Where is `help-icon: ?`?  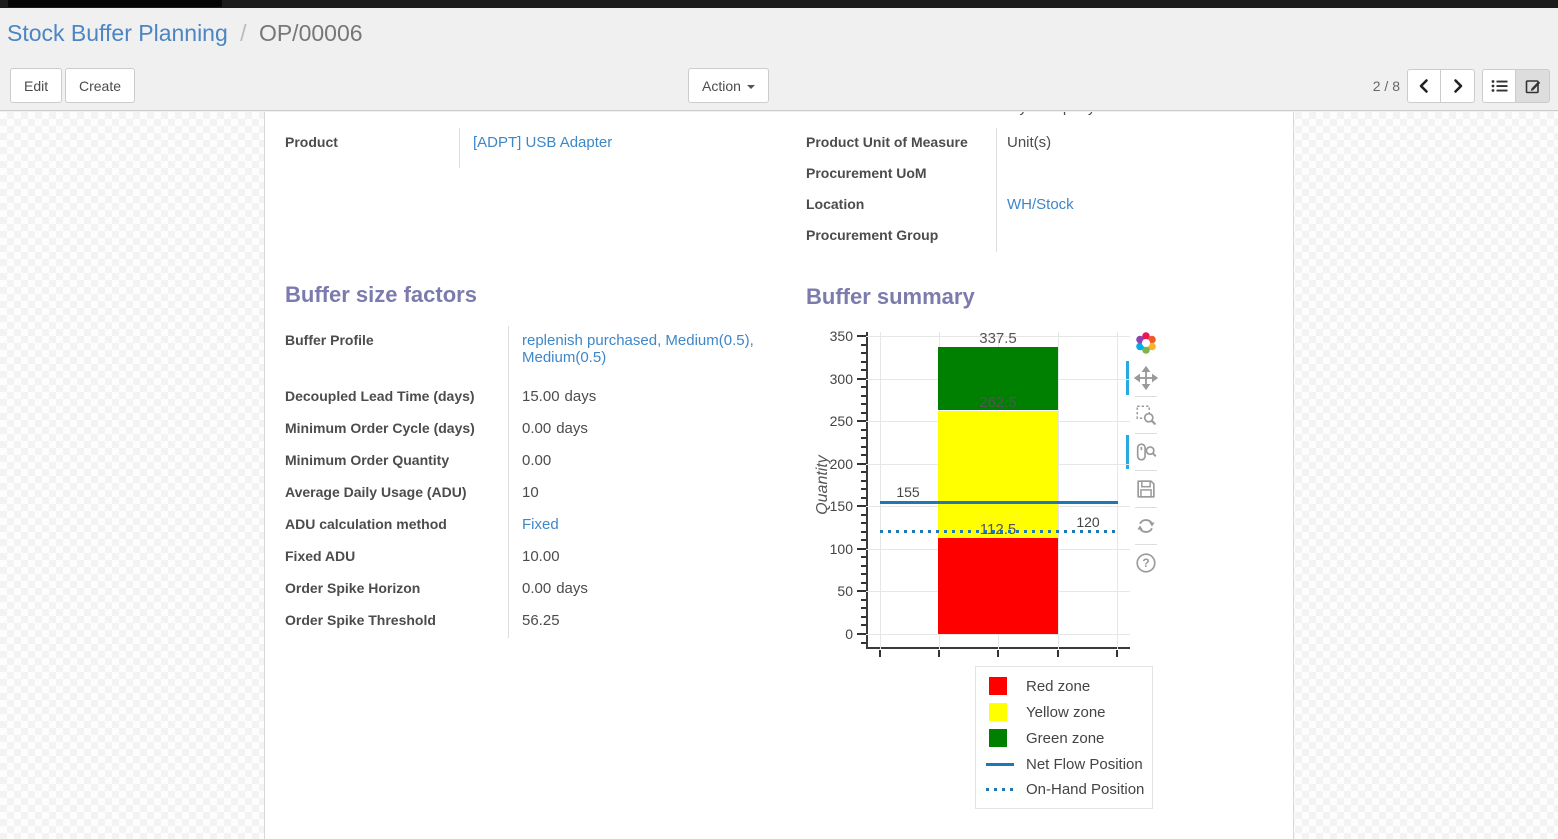
help-icon: ? is located at coordinates (1146, 563).